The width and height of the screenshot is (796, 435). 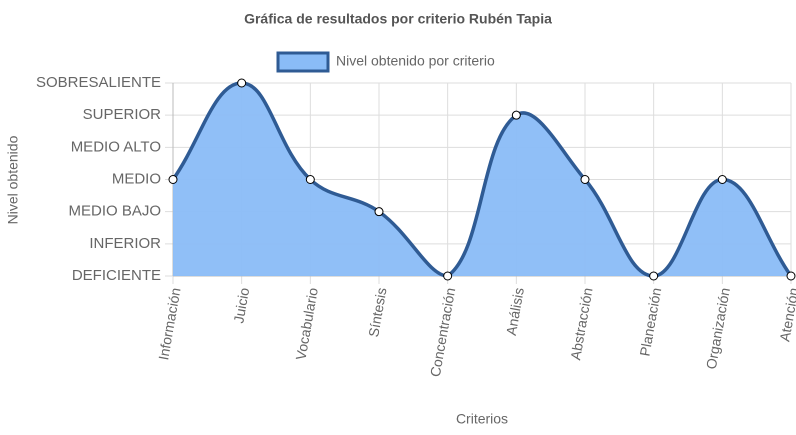 I want to click on x-tick-label: Atención, so click(x=786, y=314).